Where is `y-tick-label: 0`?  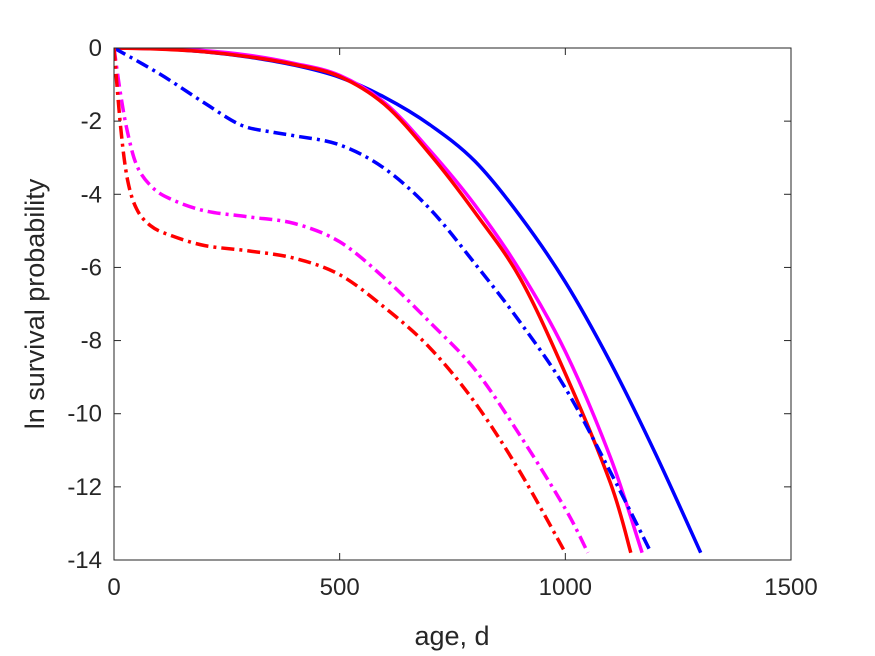
y-tick-label: 0 is located at coordinates (95, 48).